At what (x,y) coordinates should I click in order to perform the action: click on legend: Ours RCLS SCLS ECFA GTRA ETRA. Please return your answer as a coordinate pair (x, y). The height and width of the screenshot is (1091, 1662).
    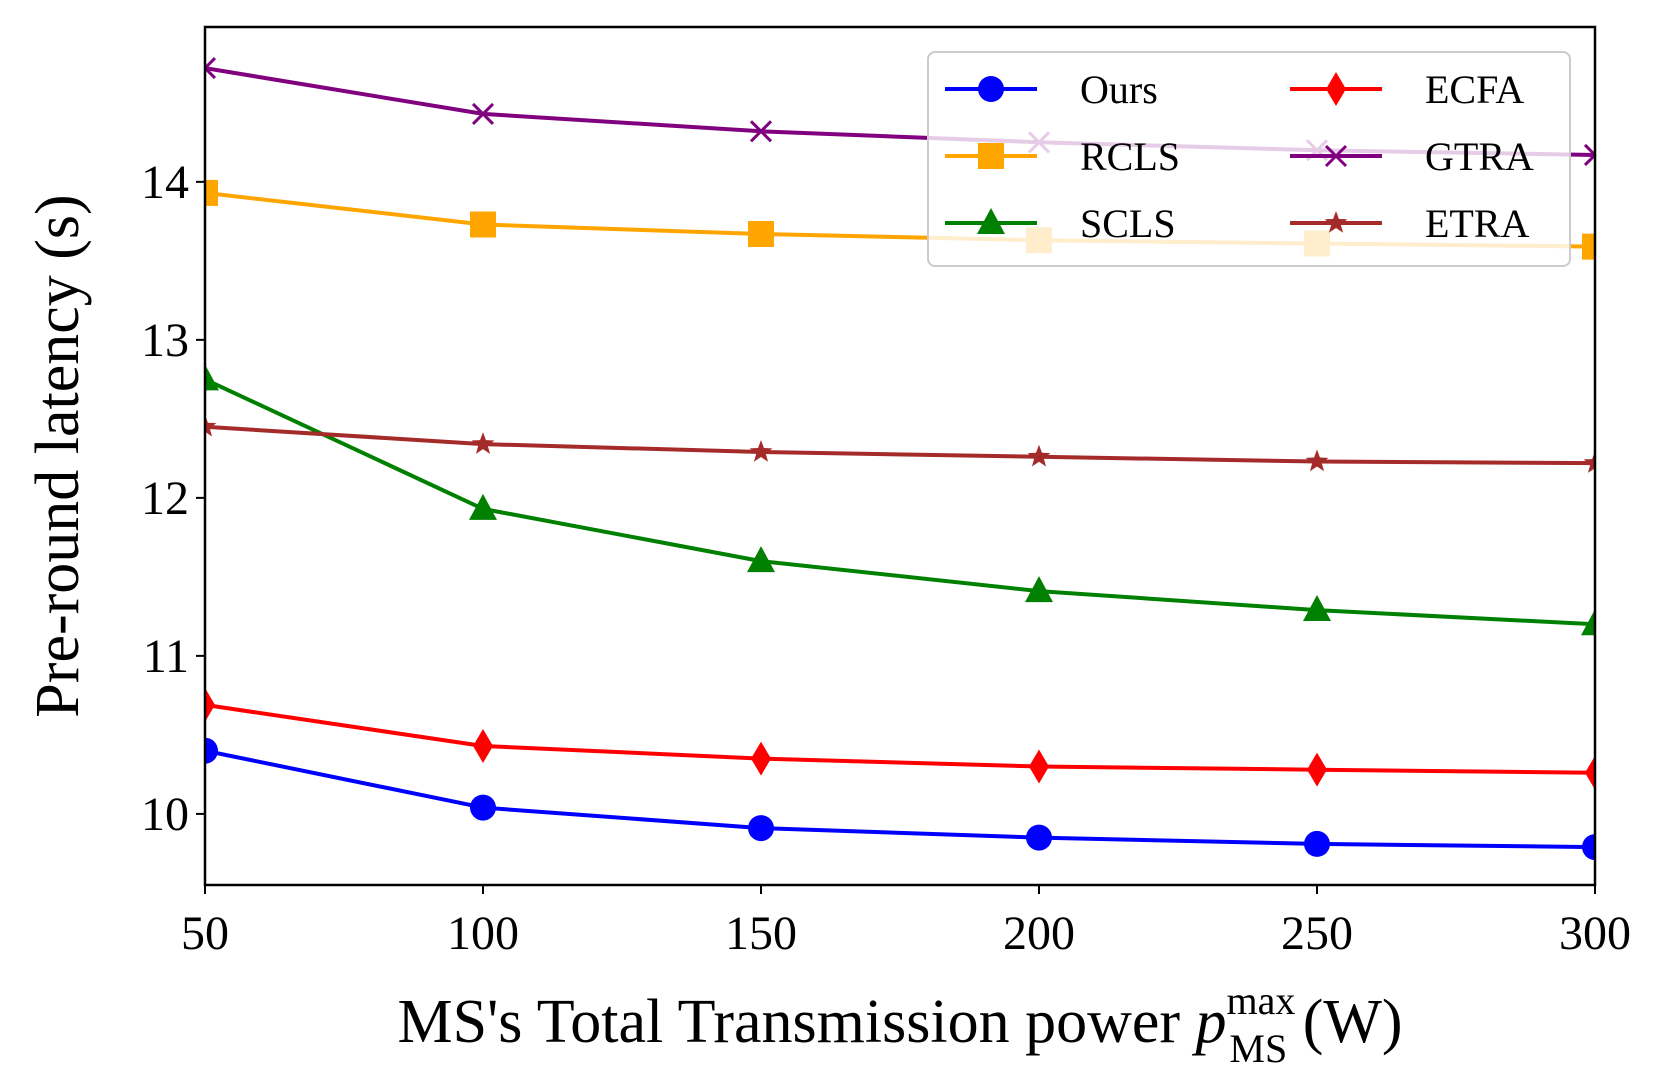
    Looking at the image, I should click on (1249, 159).